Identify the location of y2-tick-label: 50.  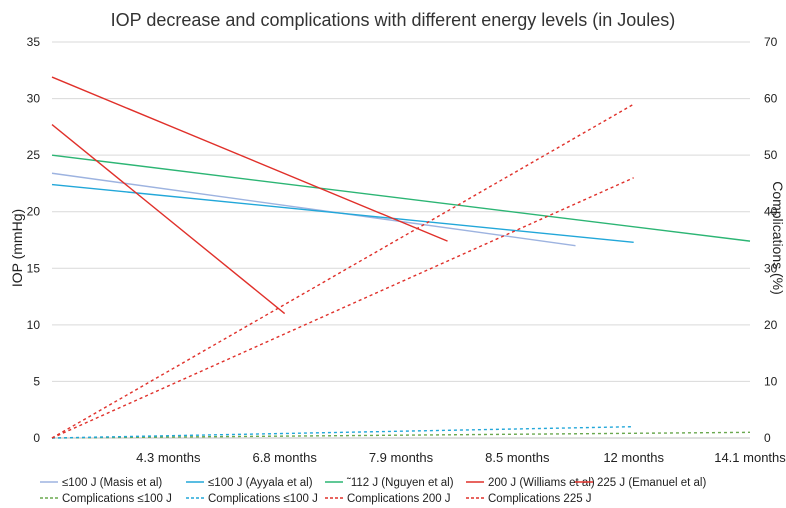
(771, 155).